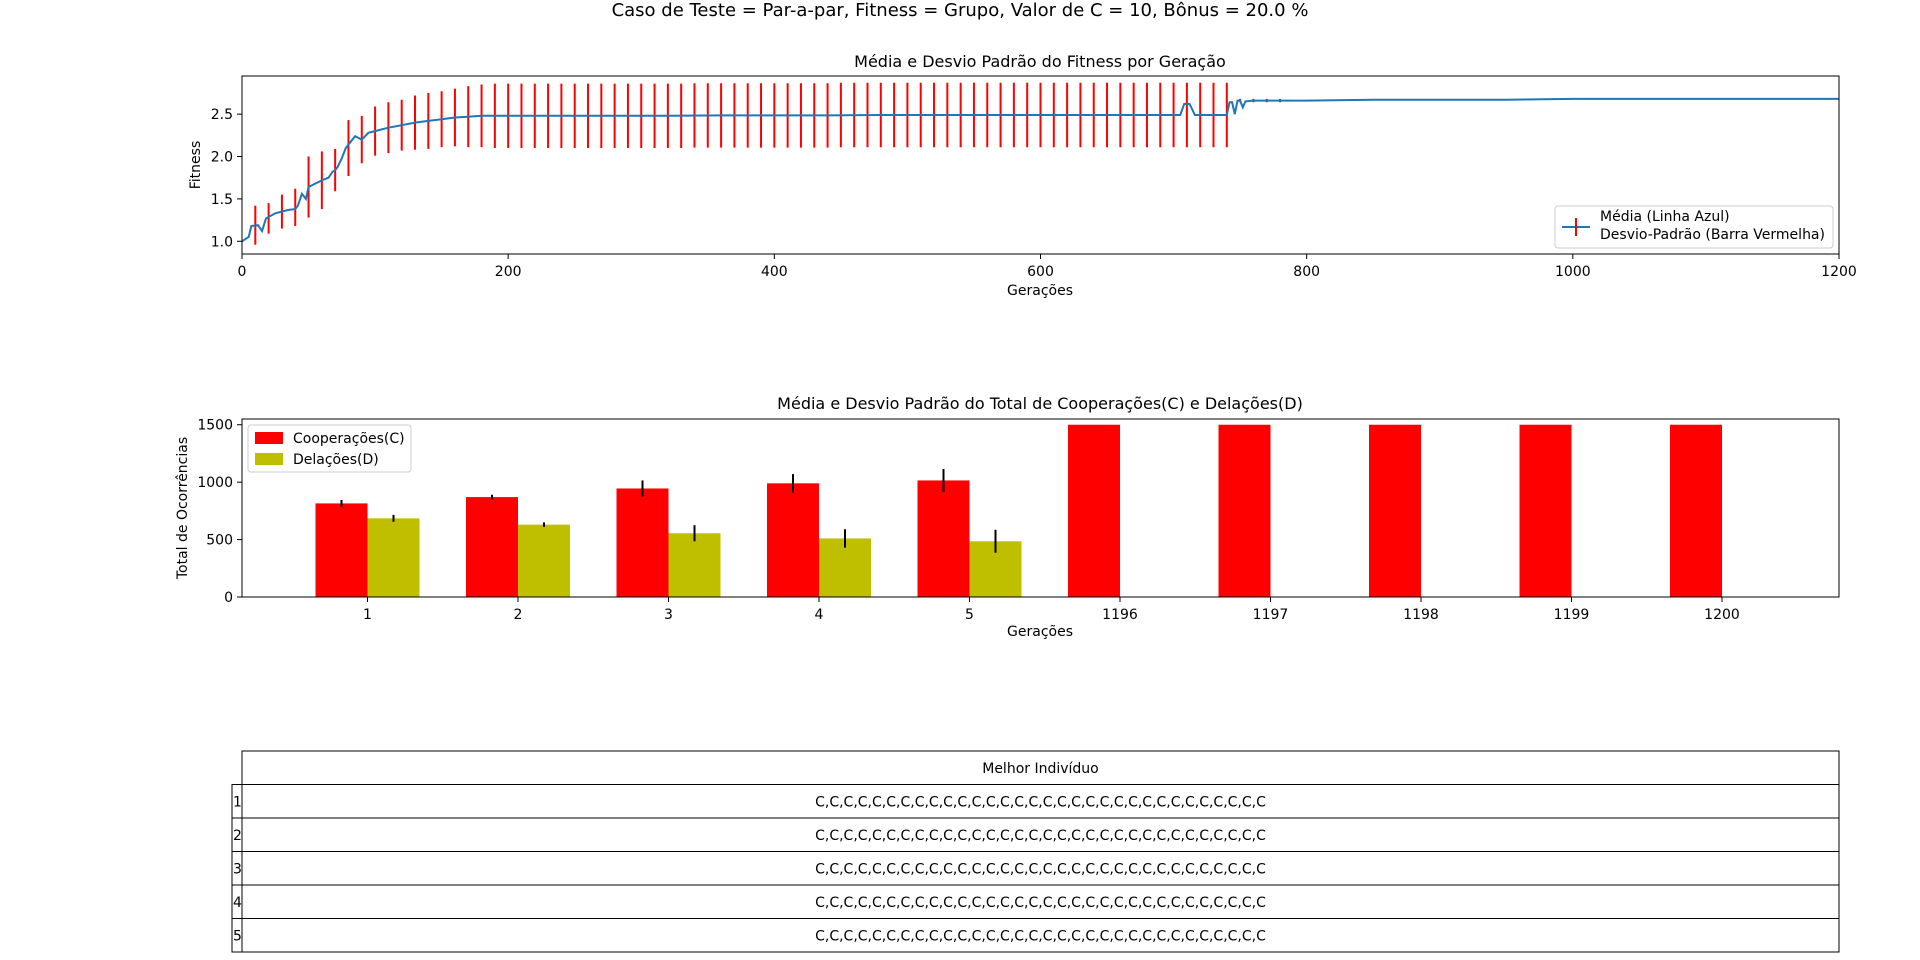 This screenshot has width=1920, height=960. I want to click on table-header-cell, so click(1040, 767).